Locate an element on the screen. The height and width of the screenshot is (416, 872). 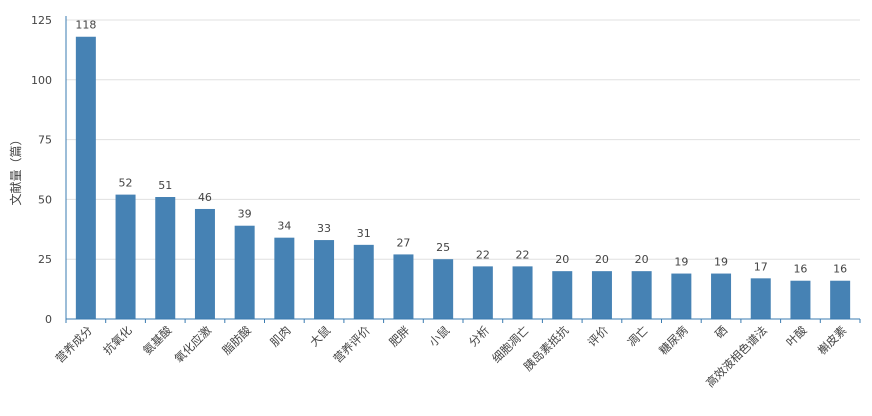
x-tick-label: 肌肉 is located at coordinates (280, 336).